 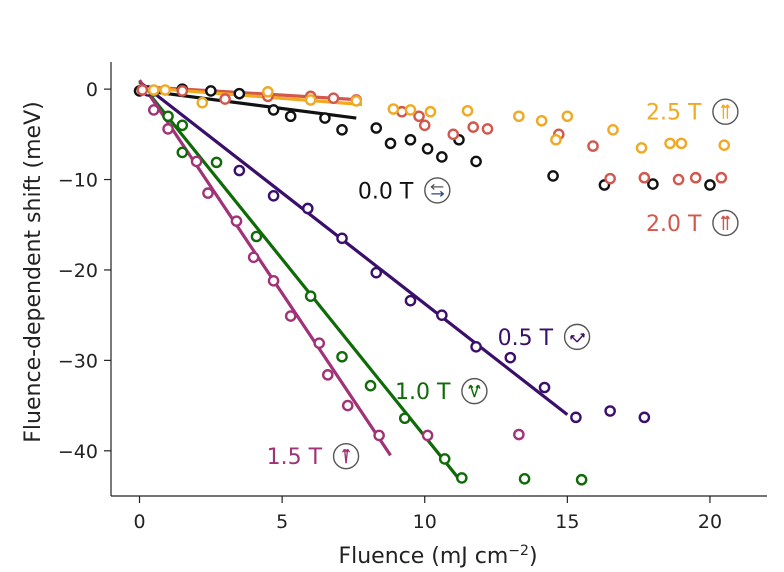 I want to click on series-label-5: 2.5 T, so click(x=674, y=113).